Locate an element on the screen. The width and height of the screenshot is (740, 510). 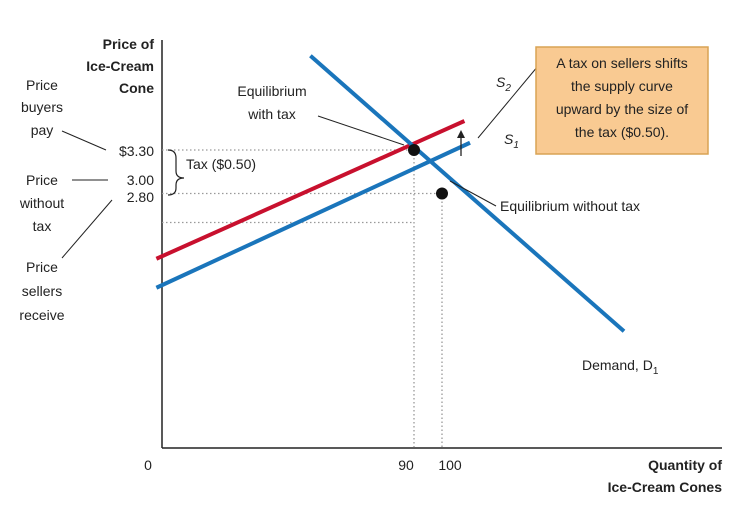
callout-line-3: upward by the size of is located at coordinates (622, 109).